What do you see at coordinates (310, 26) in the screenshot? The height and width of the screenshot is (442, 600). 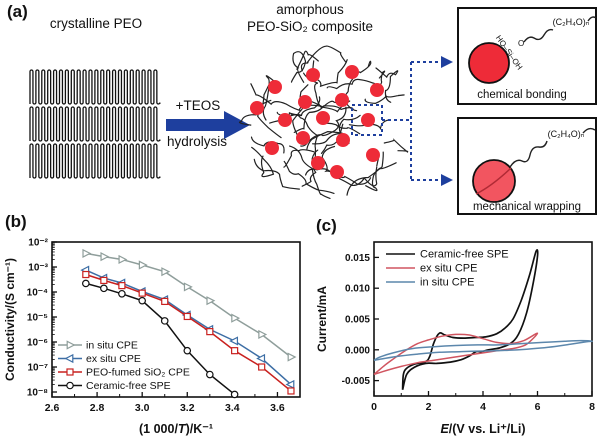 I see `amorphous-title-line2: PEO-SiO₂ composite` at bounding box center [310, 26].